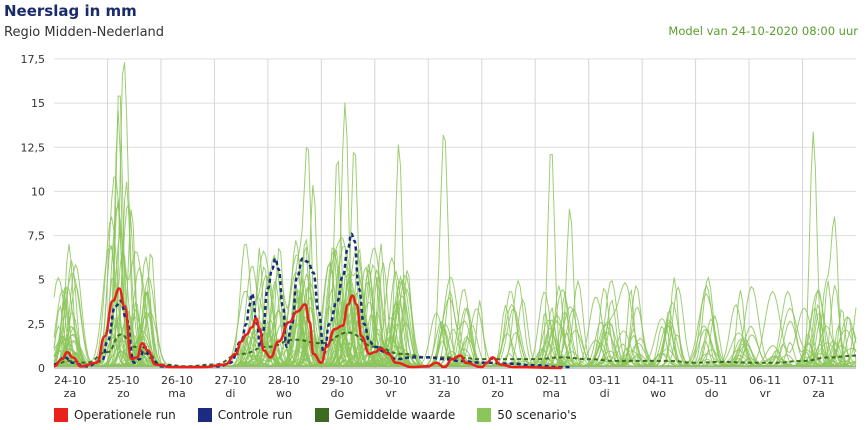  I want to click on legend-item-mean: Gemiddelde waarde, so click(385, 415).